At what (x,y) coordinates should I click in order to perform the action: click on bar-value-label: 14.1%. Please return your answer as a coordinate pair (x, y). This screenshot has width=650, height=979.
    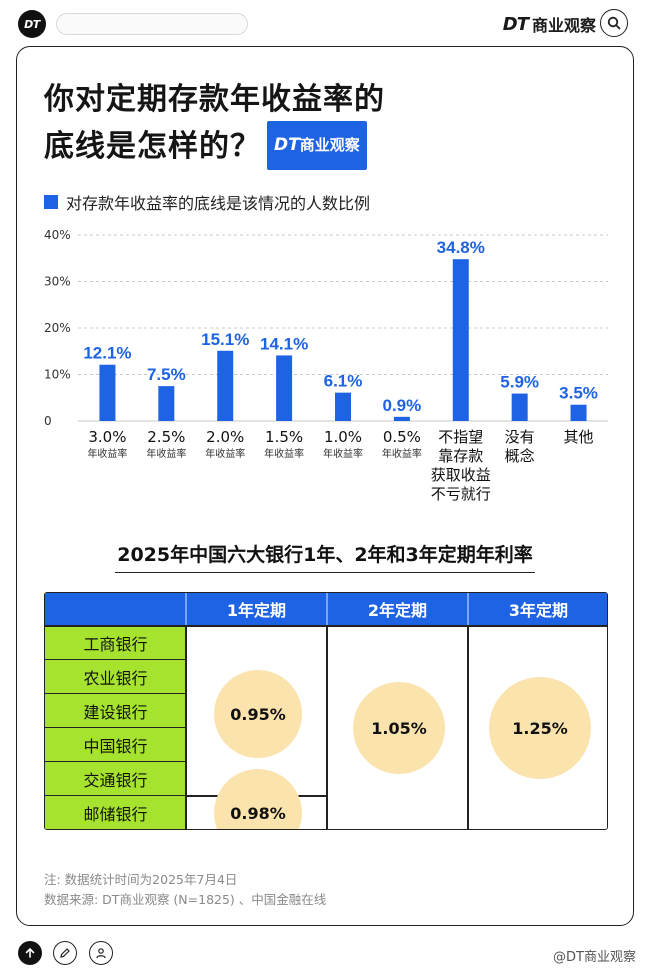
    Looking at the image, I should click on (284, 343).